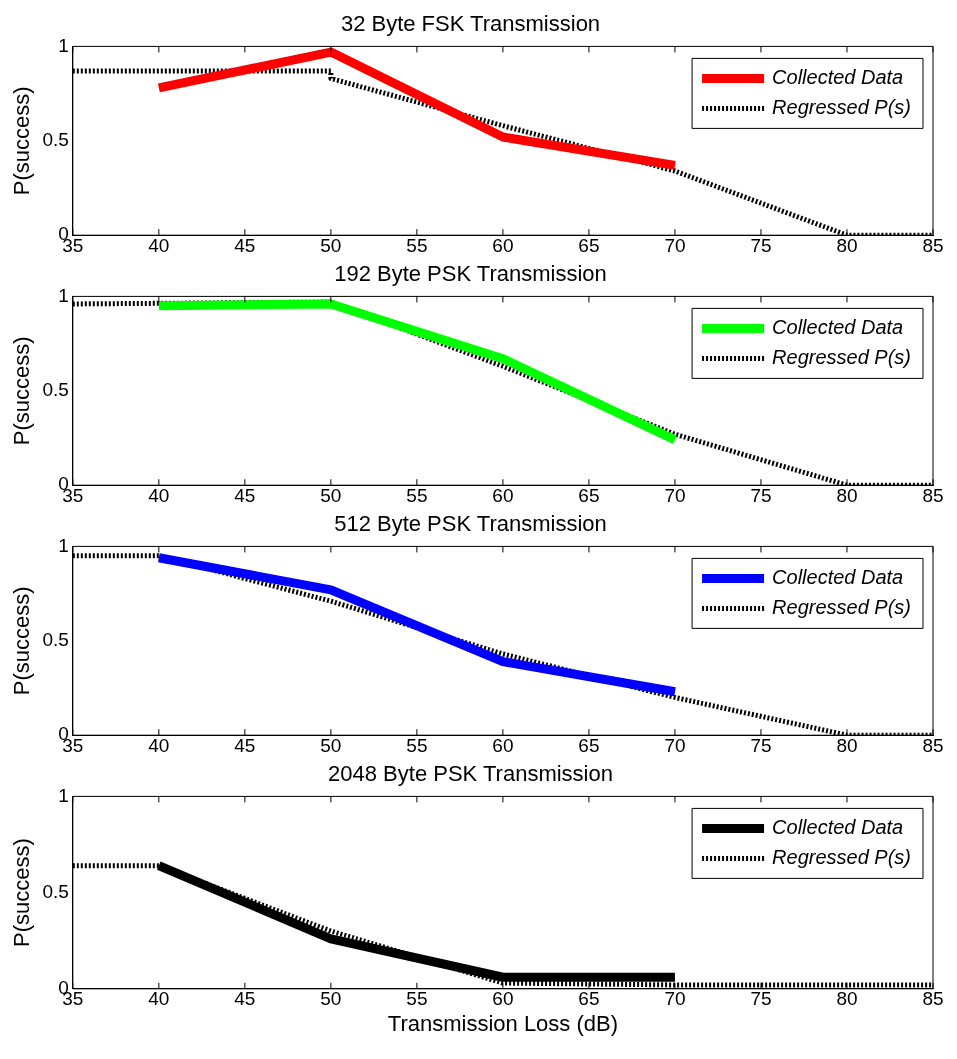  What do you see at coordinates (470, 24) in the screenshot?
I see `chart-title: 32 Byte FSK Transmission` at bounding box center [470, 24].